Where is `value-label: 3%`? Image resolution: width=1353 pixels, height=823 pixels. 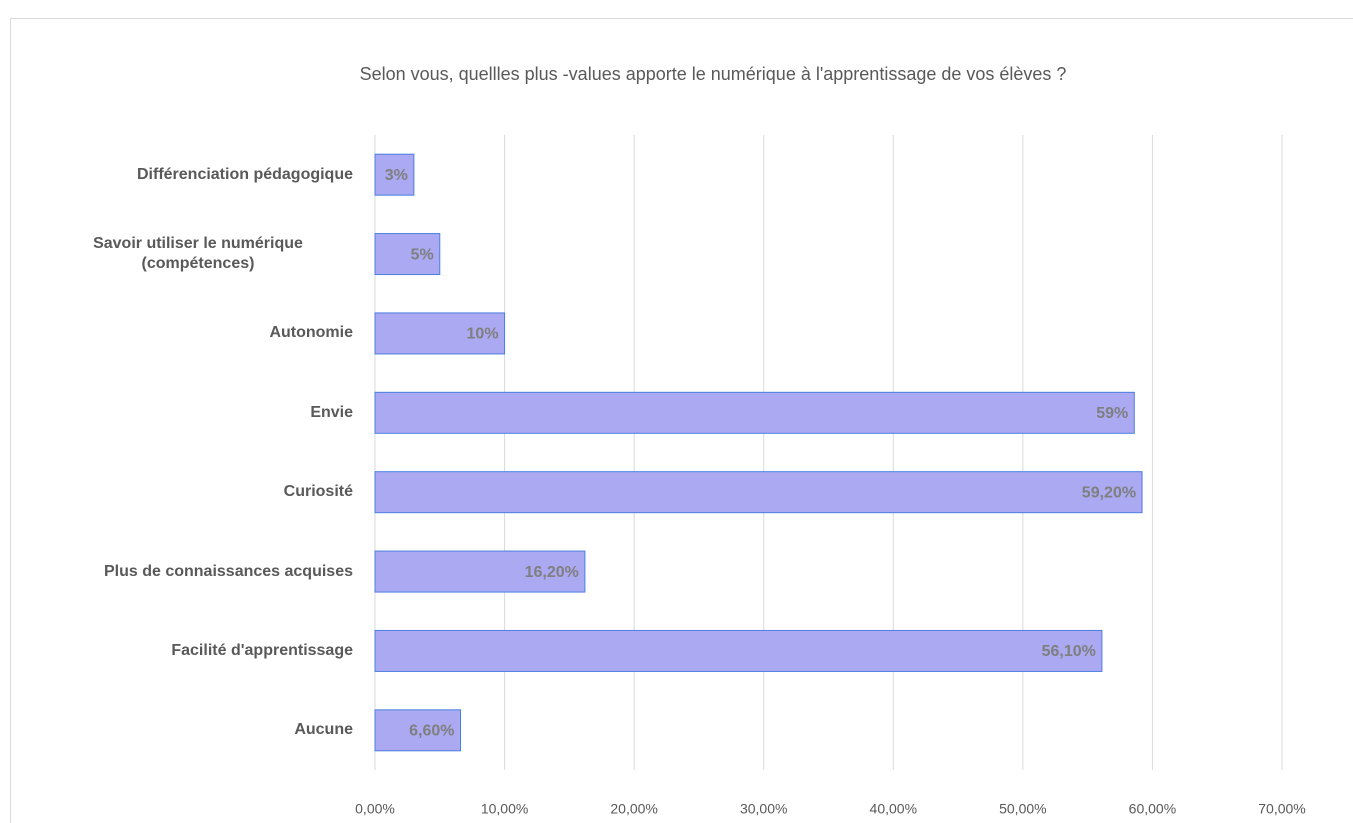 value-label: 3% is located at coordinates (396, 175).